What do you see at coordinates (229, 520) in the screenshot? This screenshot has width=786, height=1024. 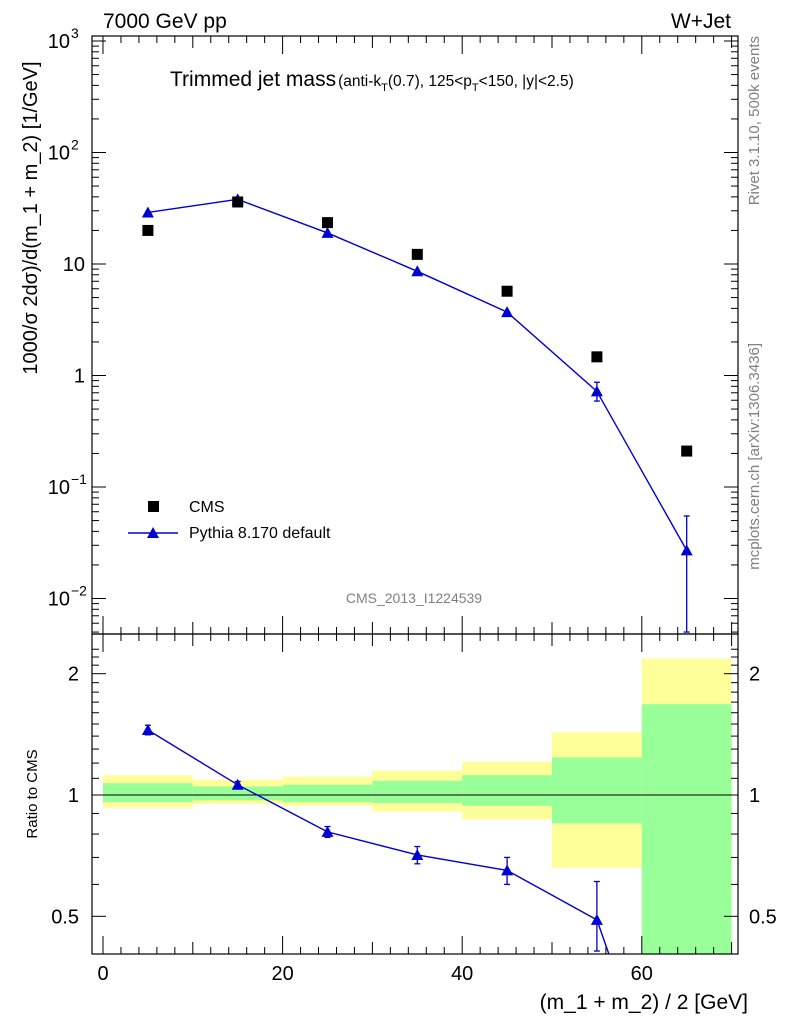 I see `legend: CMS Pythia 8.170 default` at bounding box center [229, 520].